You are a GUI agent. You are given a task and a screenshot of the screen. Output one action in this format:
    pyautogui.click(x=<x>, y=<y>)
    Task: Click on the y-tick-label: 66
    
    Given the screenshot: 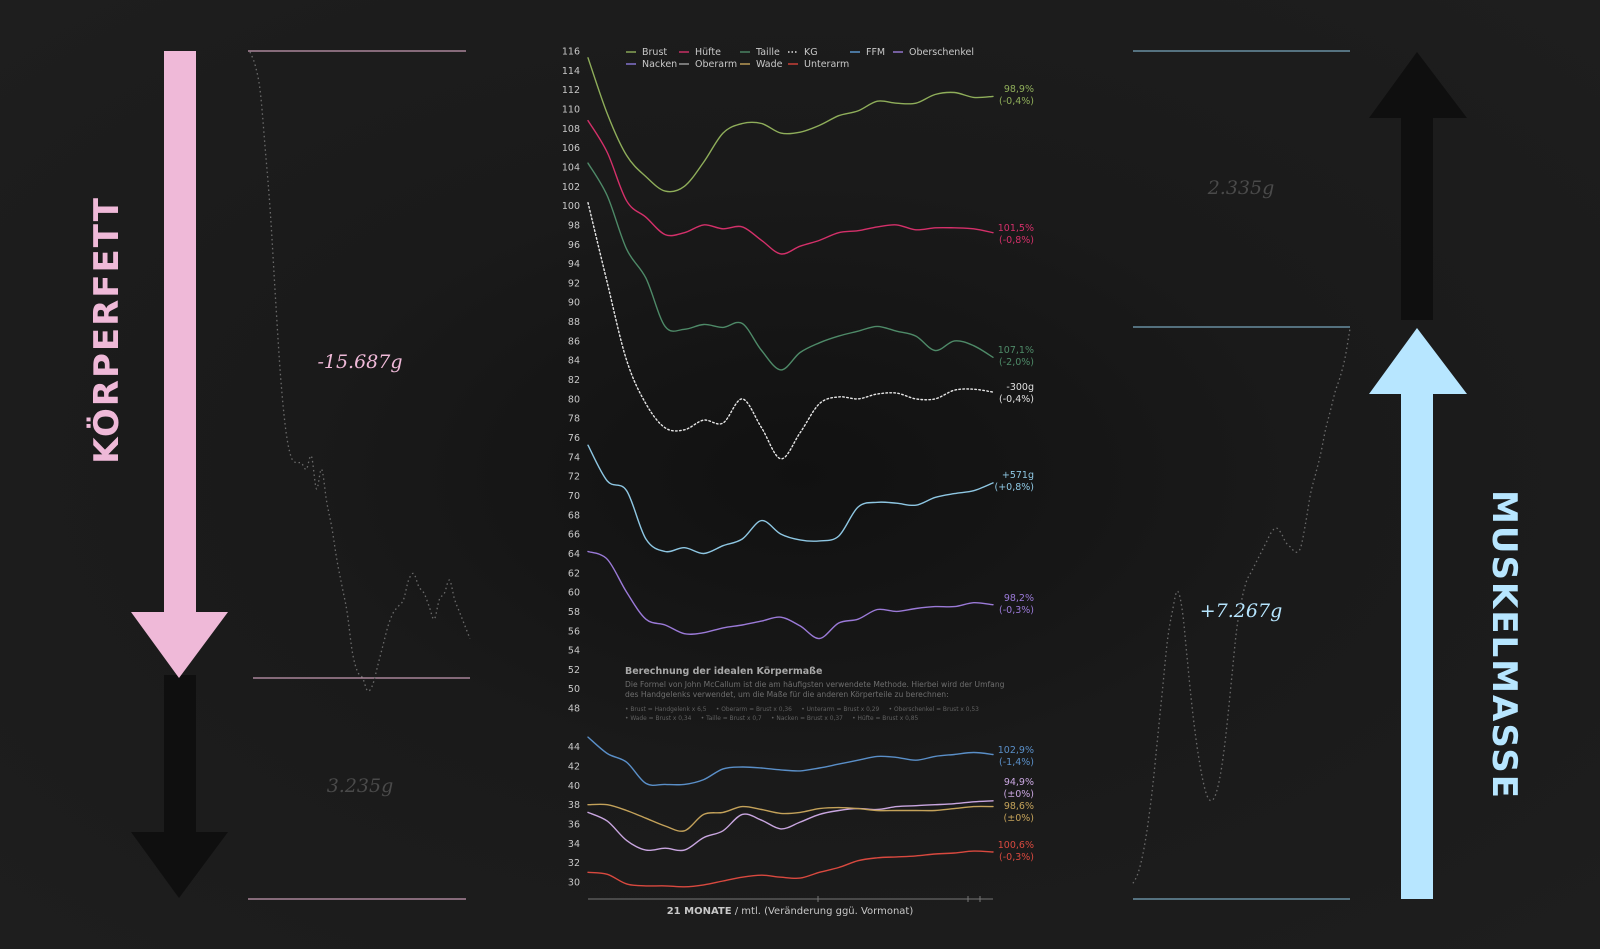 What is the action you would take?
    pyautogui.click(x=574, y=535)
    